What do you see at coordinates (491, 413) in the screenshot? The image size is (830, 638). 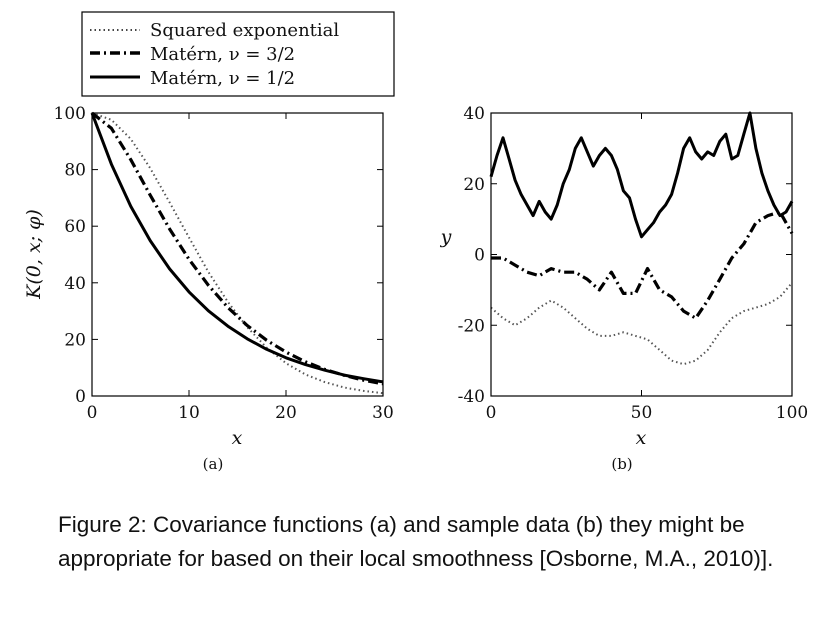 I see `panel-b-xtick-label: 0` at bounding box center [491, 413].